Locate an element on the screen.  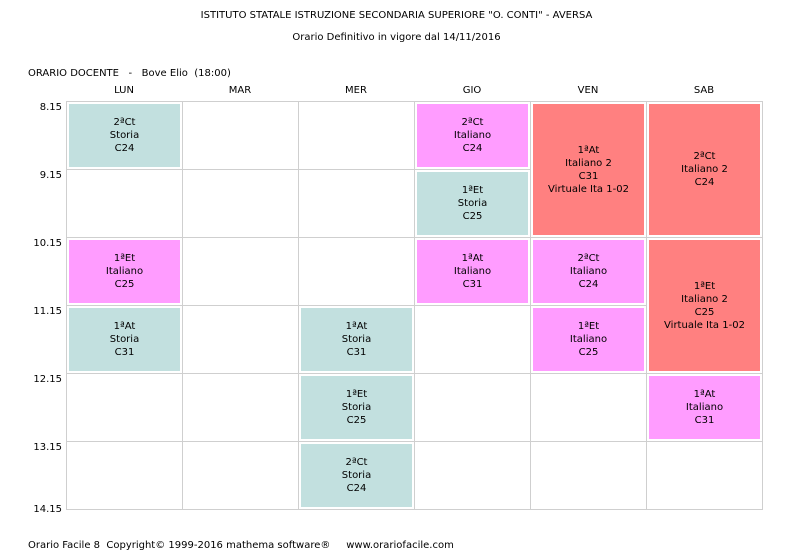
time-label: 10.15 is located at coordinates (47, 243).